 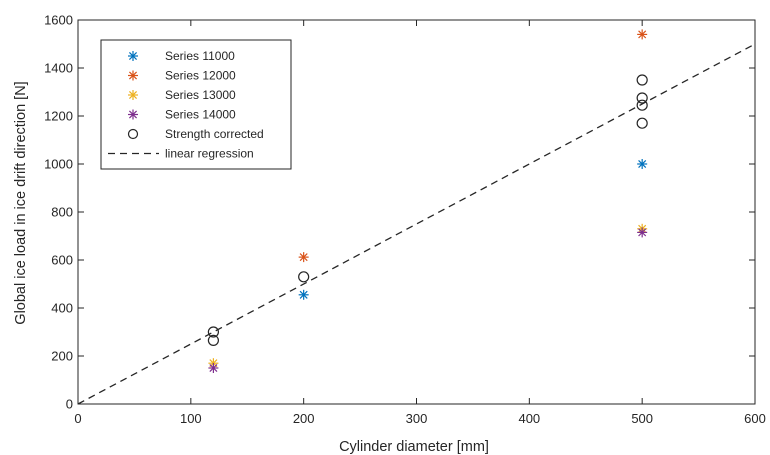 I want to click on y-tick-label: 200, so click(x=62, y=356).